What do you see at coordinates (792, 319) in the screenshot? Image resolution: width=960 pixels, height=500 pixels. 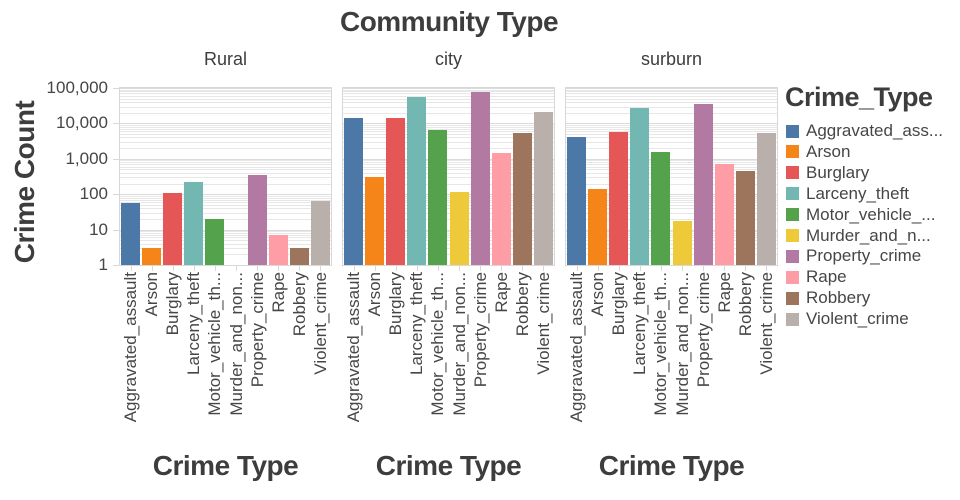 I see `legend-swatch-violent-crime` at bounding box center [792, 319].